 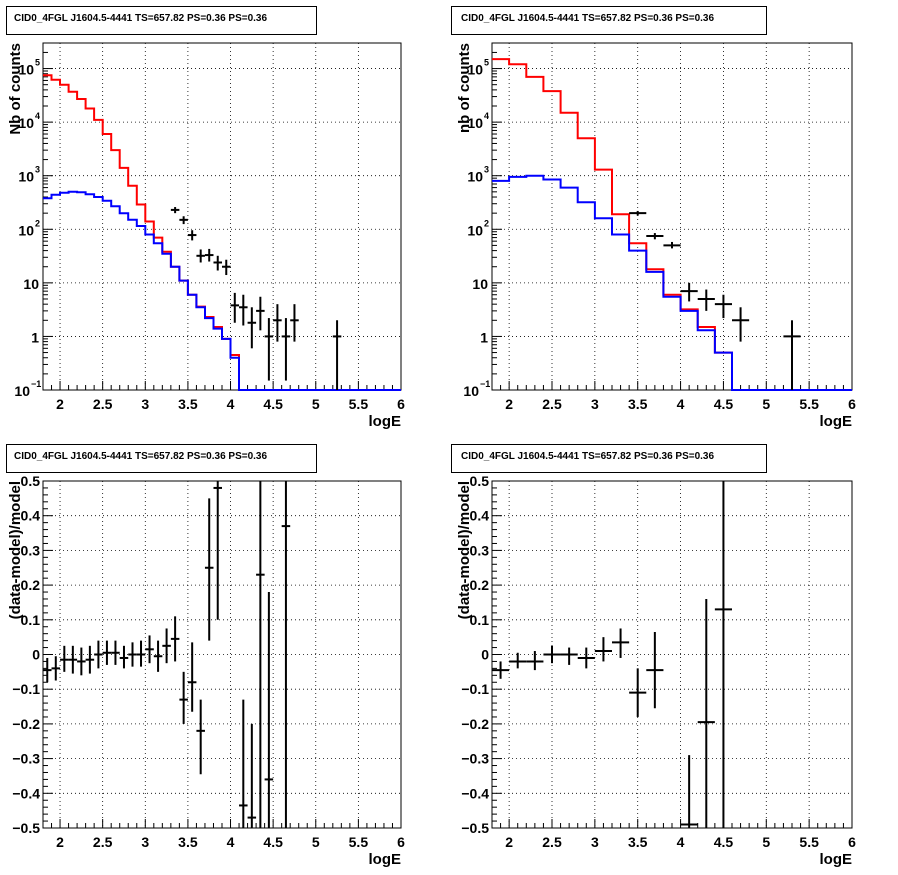 What do you see at coordinates (480, 620) in the screenshot?
I see `y-tick-label: 0.1` at bounding box center [480, 620].